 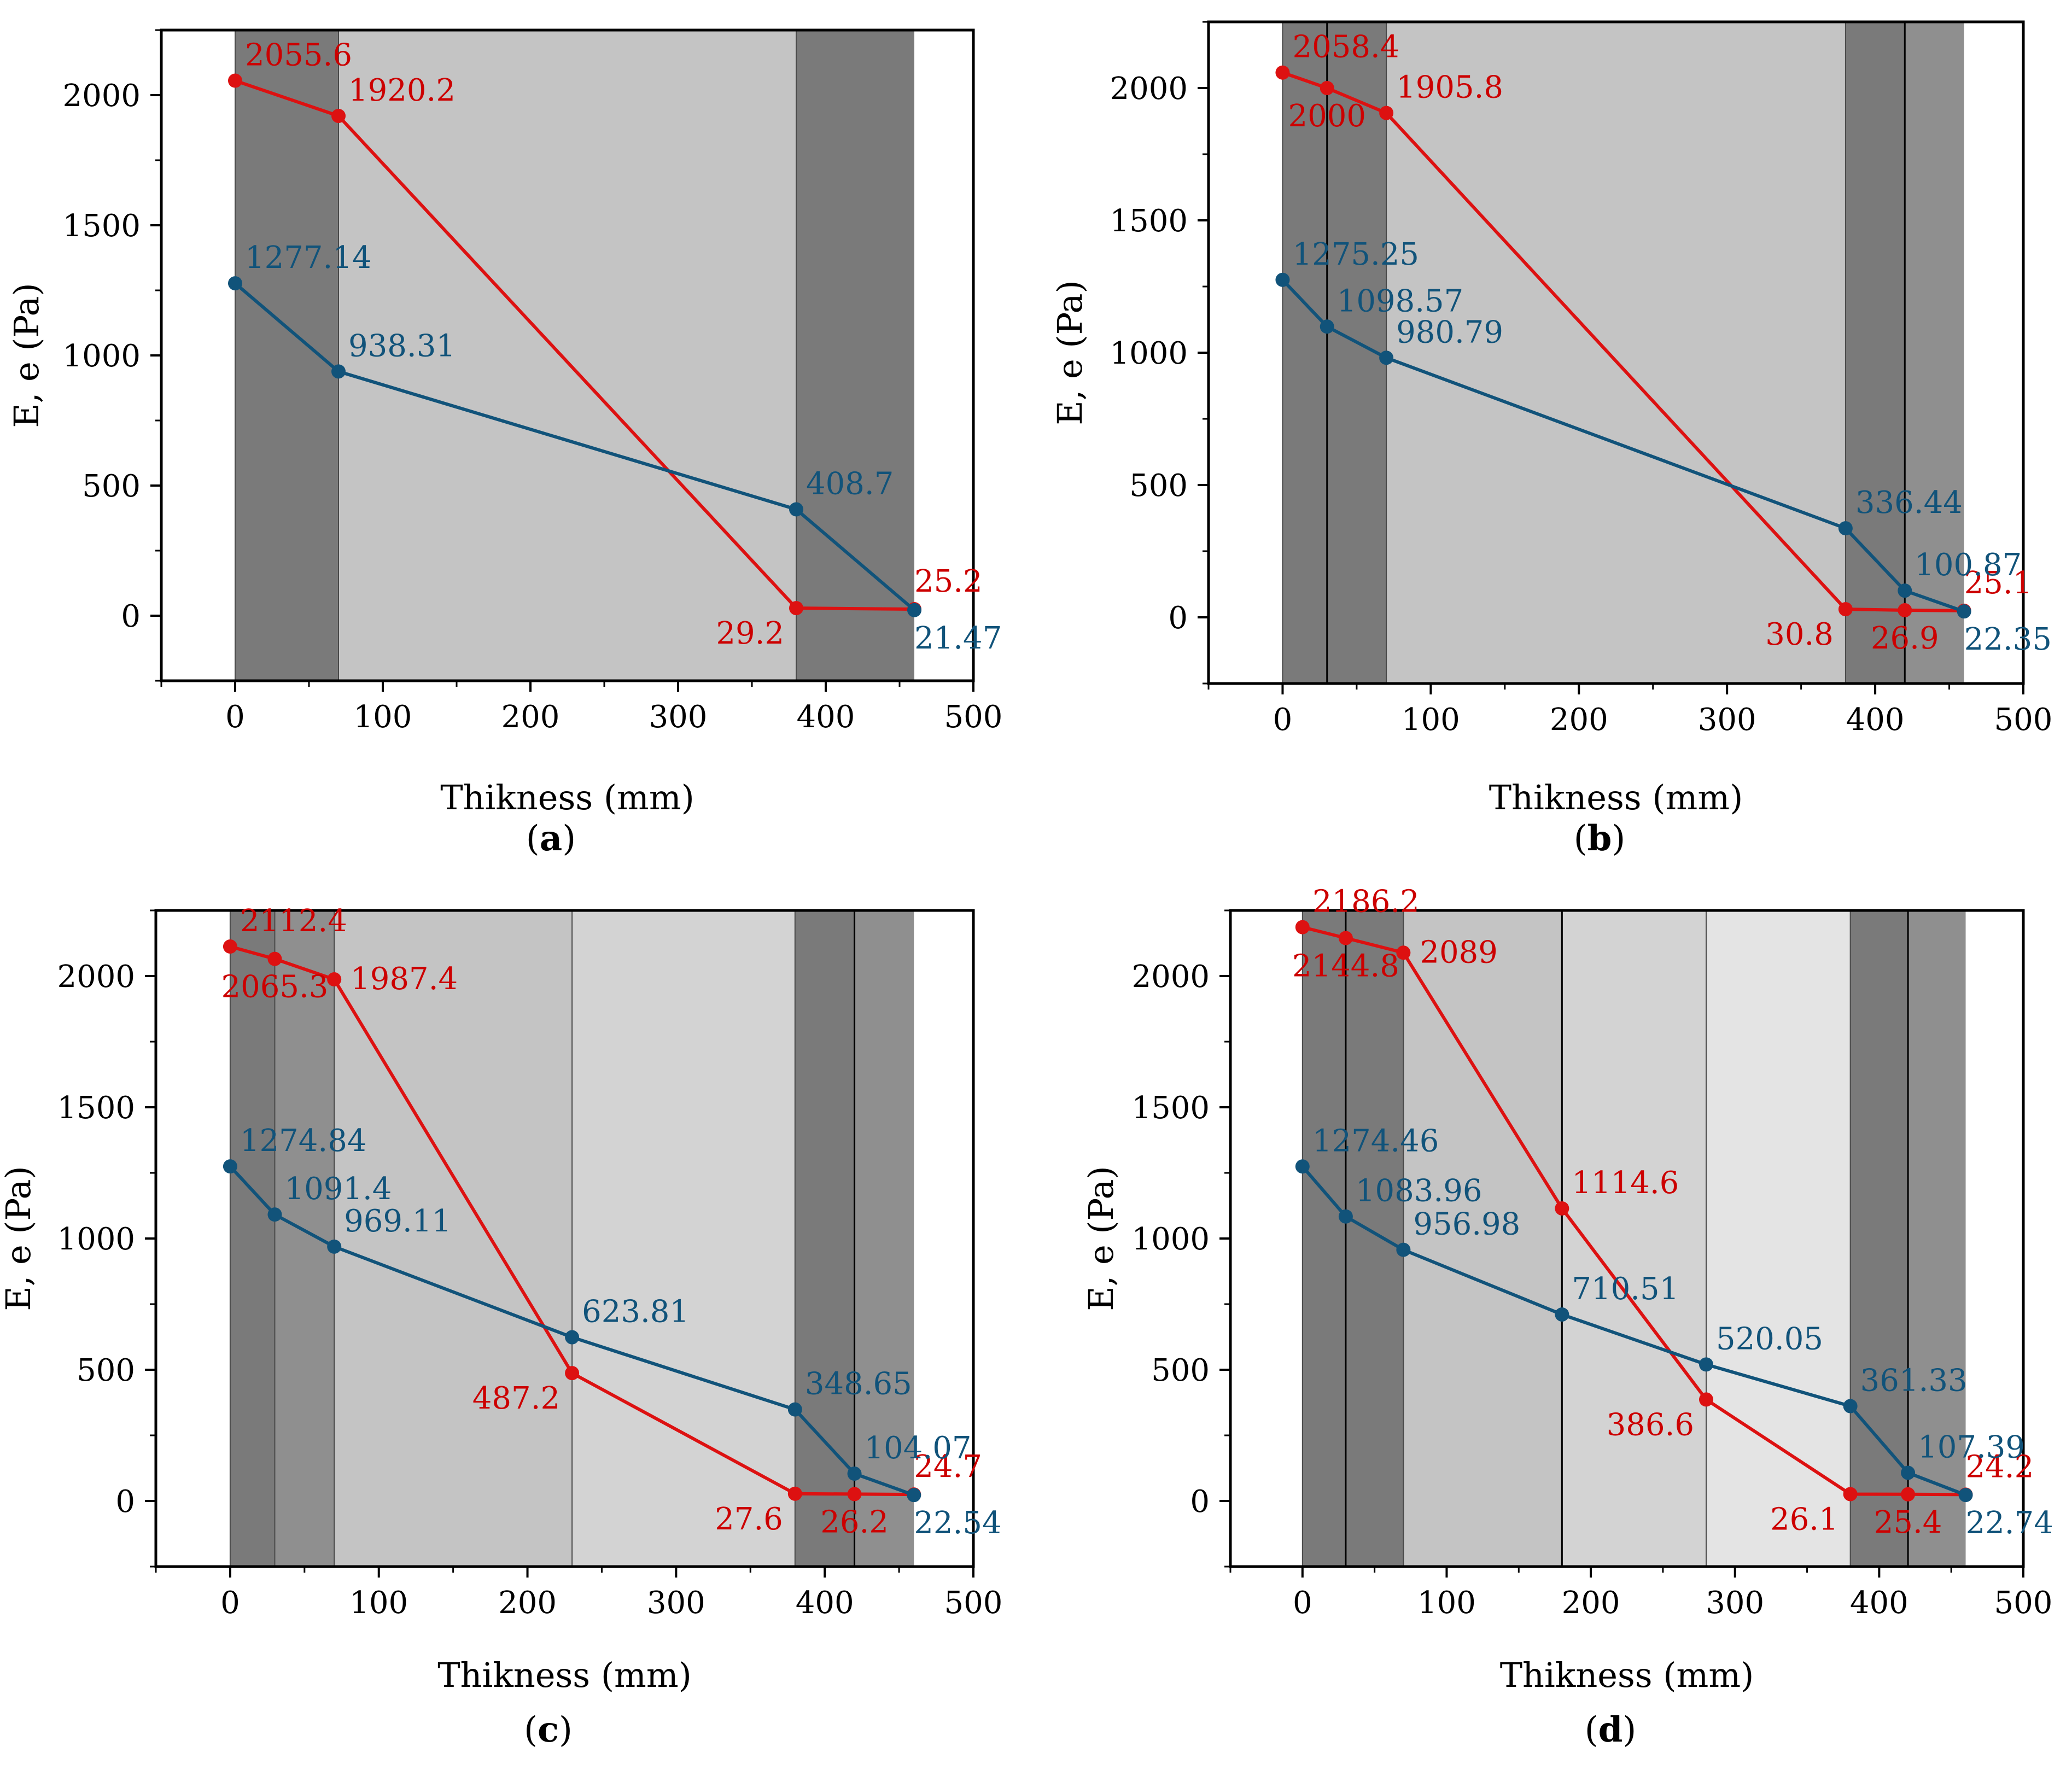 I want to click on data-label: 24.7, so click(x=948, y=1467).